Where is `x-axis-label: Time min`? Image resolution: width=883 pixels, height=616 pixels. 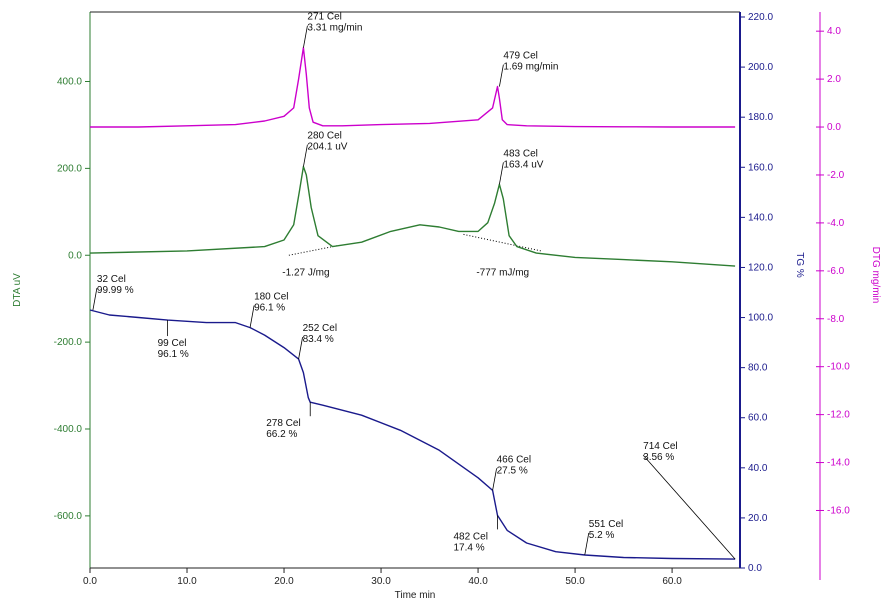
x-axis-label: Time min is located at coordinates (415, 595).